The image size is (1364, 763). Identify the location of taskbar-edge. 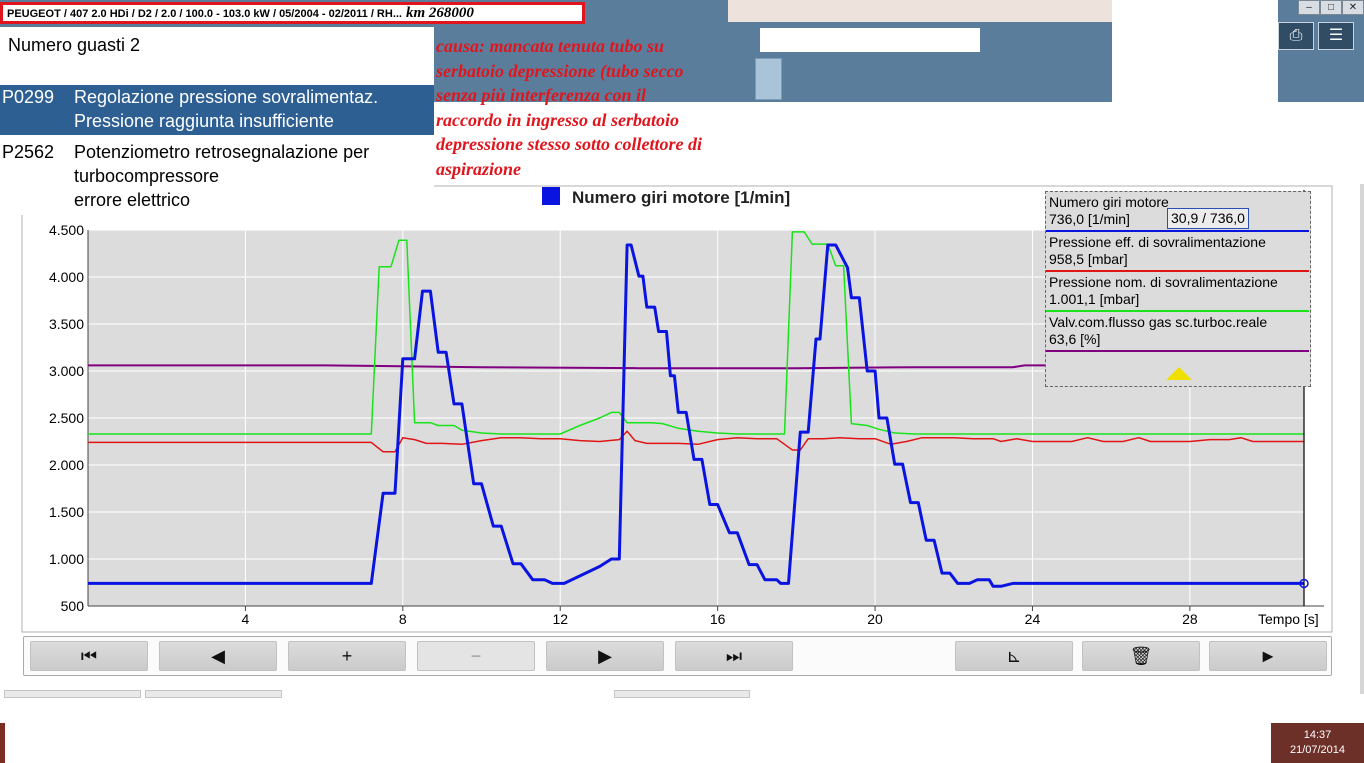
(2, 743).